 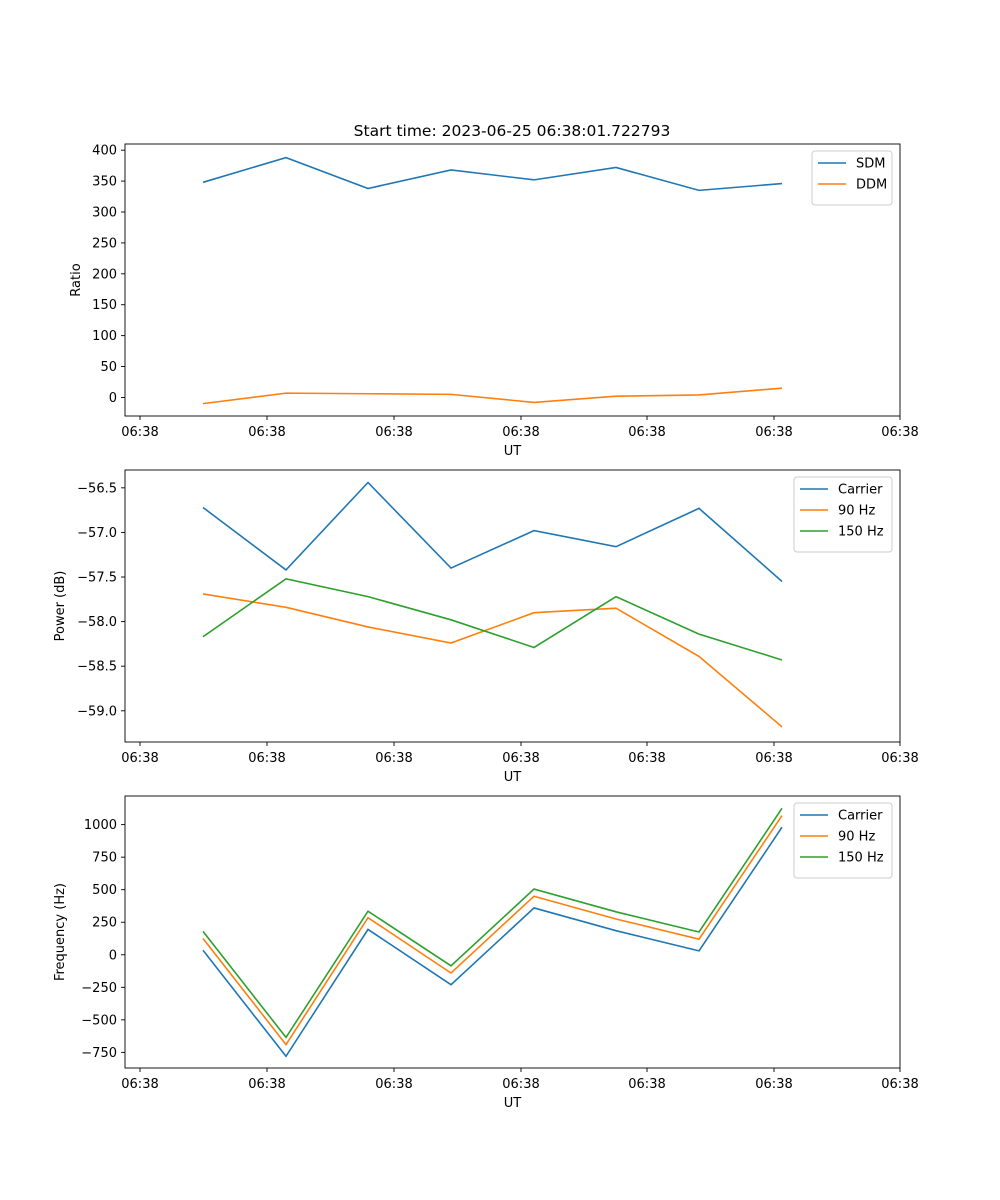 What do you see at coordinates (60, 932) in the screenshot?
I see `y-axis-label: Frequency (Hz)` at bounding box center [60, 932].